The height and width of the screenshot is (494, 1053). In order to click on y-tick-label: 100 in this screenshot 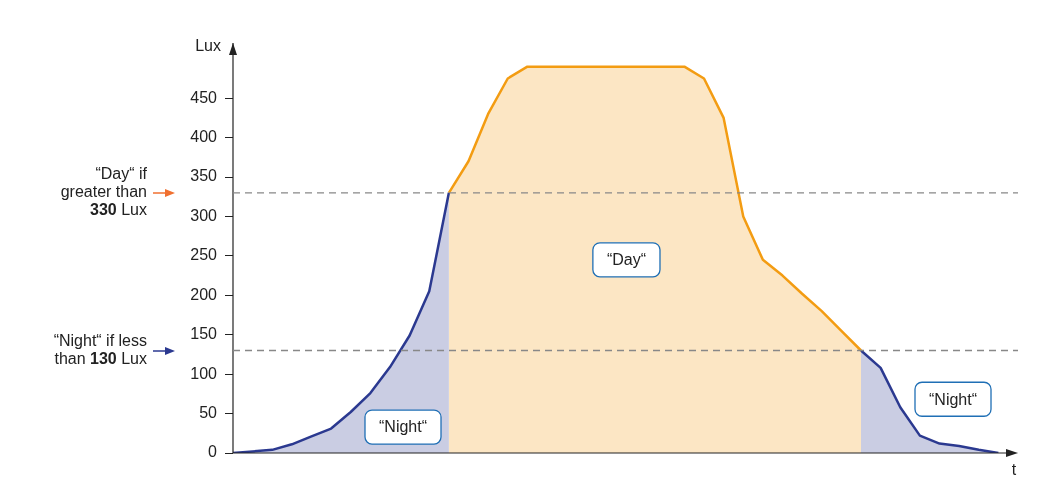, I will do `click(204, 373)`.